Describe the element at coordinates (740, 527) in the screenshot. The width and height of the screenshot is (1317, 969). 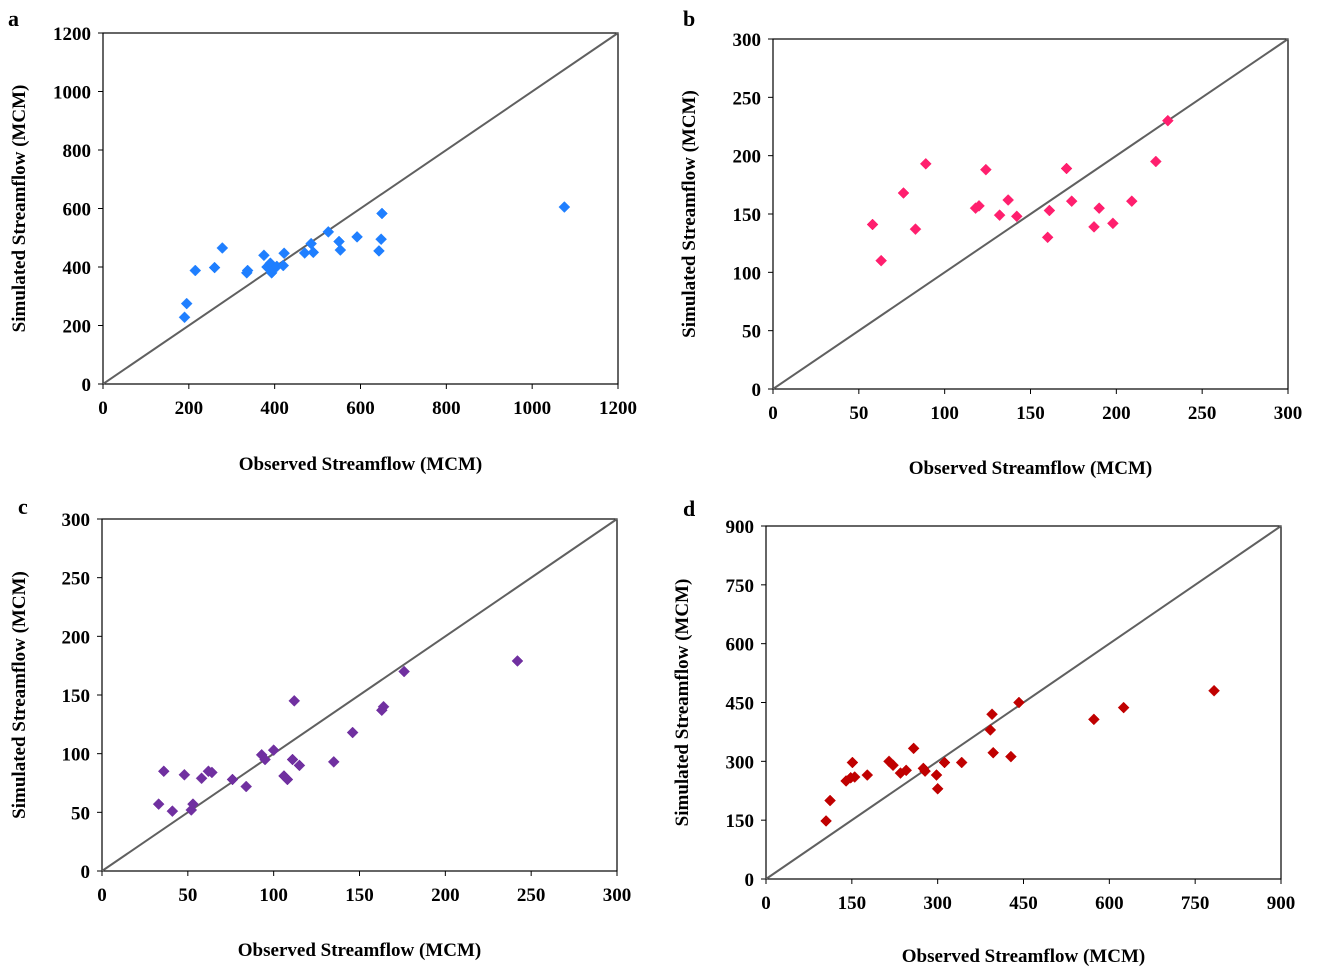
I see `y-tick-label: 900` at that location.